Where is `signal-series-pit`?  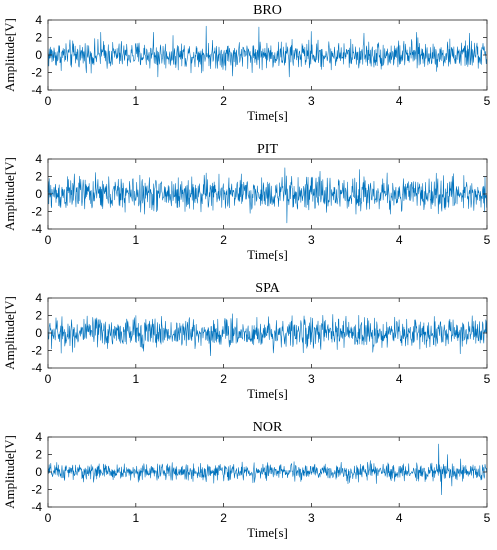
signal-series-pit is located at coordinates (267, 195).